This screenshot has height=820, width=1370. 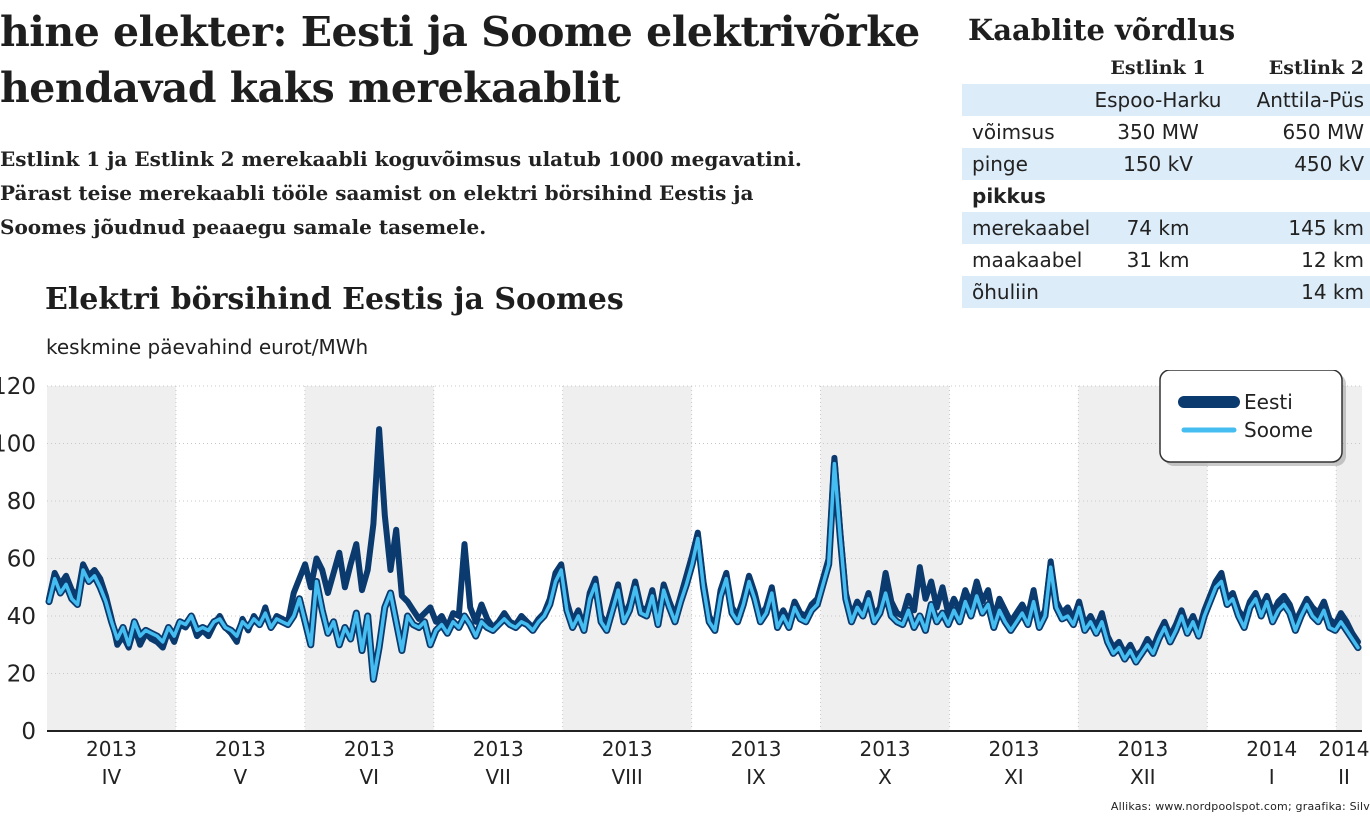 What do you see at coordinates (1000, 164) in the screenshot?
I see `row-label: pinge` at bounding box center [1000, 164].